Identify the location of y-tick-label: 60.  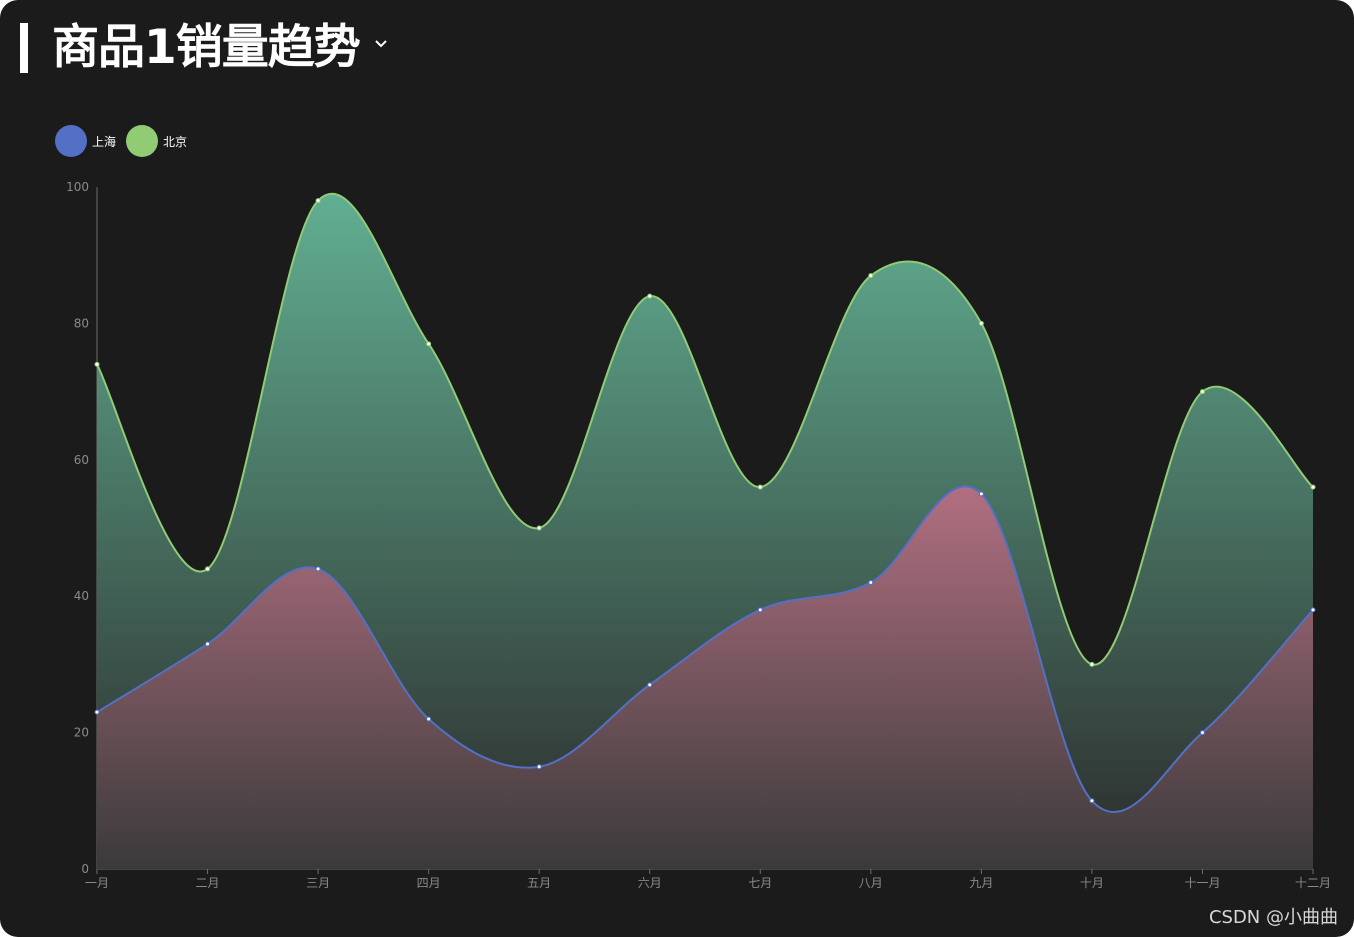
(81, 460).